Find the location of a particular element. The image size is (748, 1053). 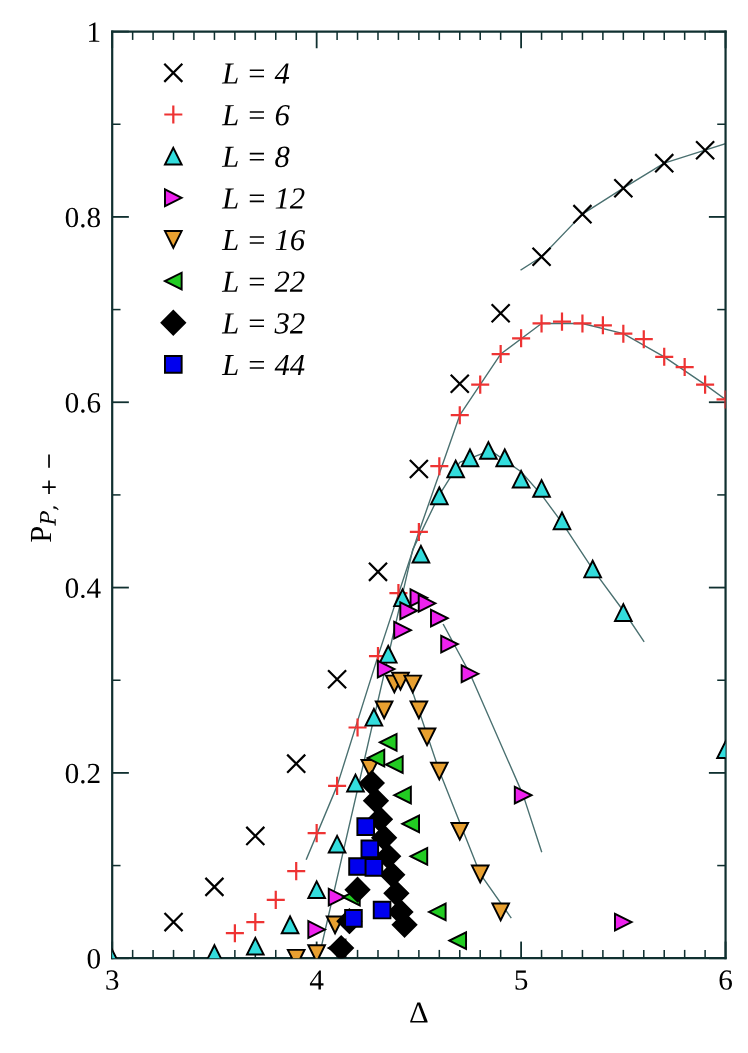

legend-label: L = 32 is located at coordinates (263, 323).